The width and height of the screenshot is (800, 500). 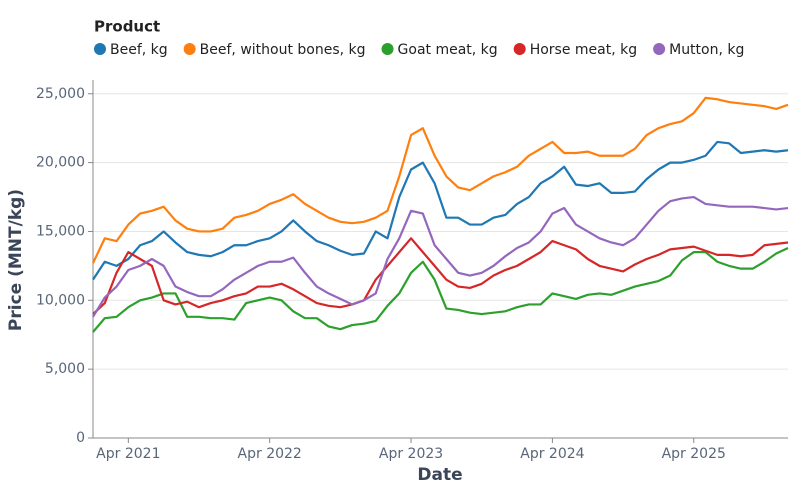 What do you see at coordinates (65, 369) in the screenshot?
I see `y-tick-label: 5,000` at bounding box center [65, 369].